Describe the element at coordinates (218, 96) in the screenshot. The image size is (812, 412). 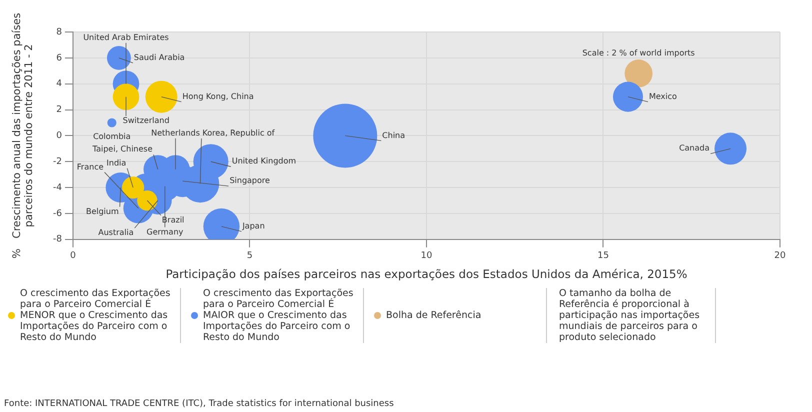
I see `annotation: Hong Kong, China` at that location.